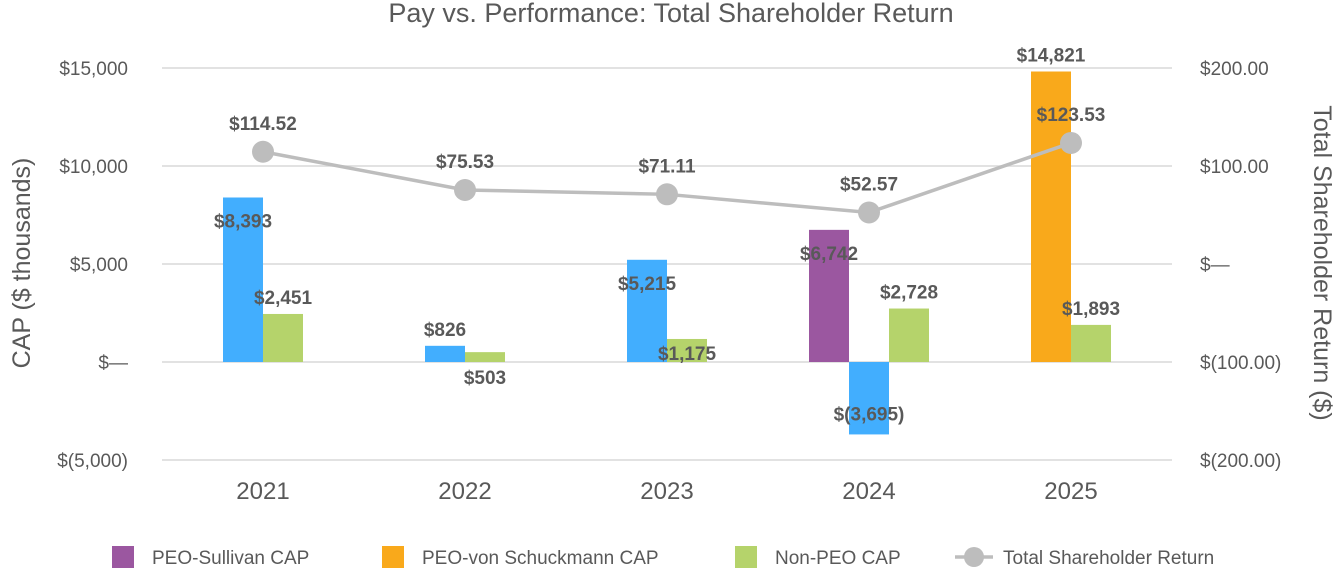 This screenshot has width=1344, height=581. Describe the element at coordinates (263, 124) in the screenshot. I see `tsr-data-label: $114.52` at that location.